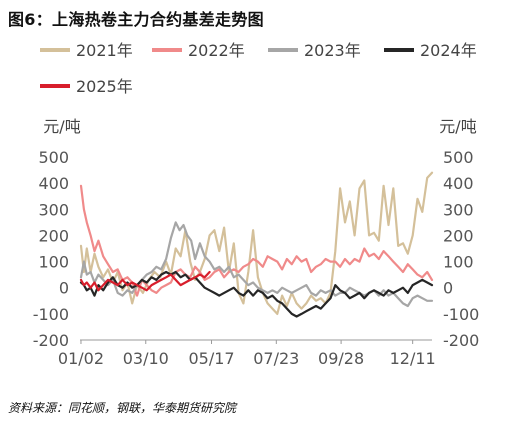  I want to click on y-tick-right-2: 0, so click(448, 288).